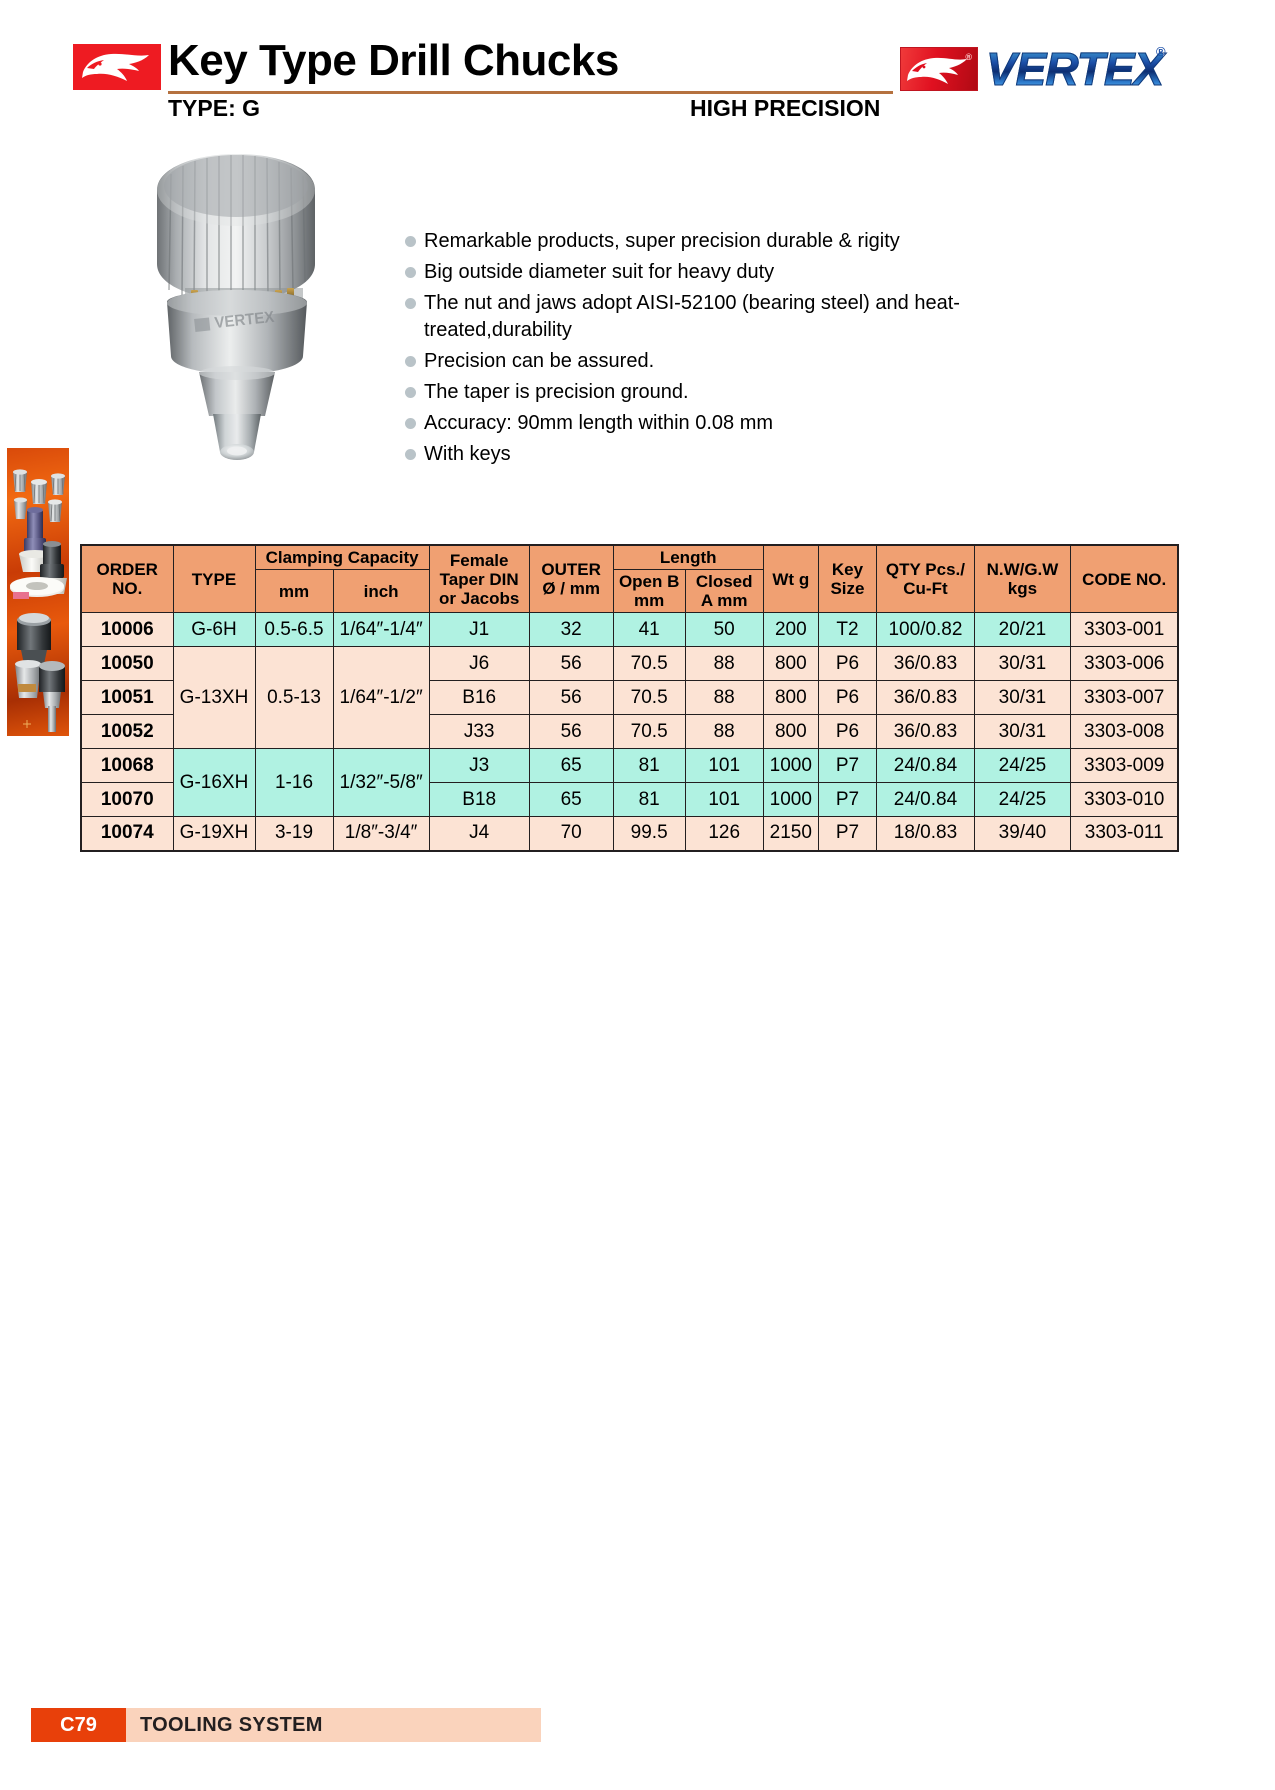 The image size is (1275, 1790). Describe the element at coordinates (127, 833) in the screenshot. I see `cell-order-no: 10074` at that location.